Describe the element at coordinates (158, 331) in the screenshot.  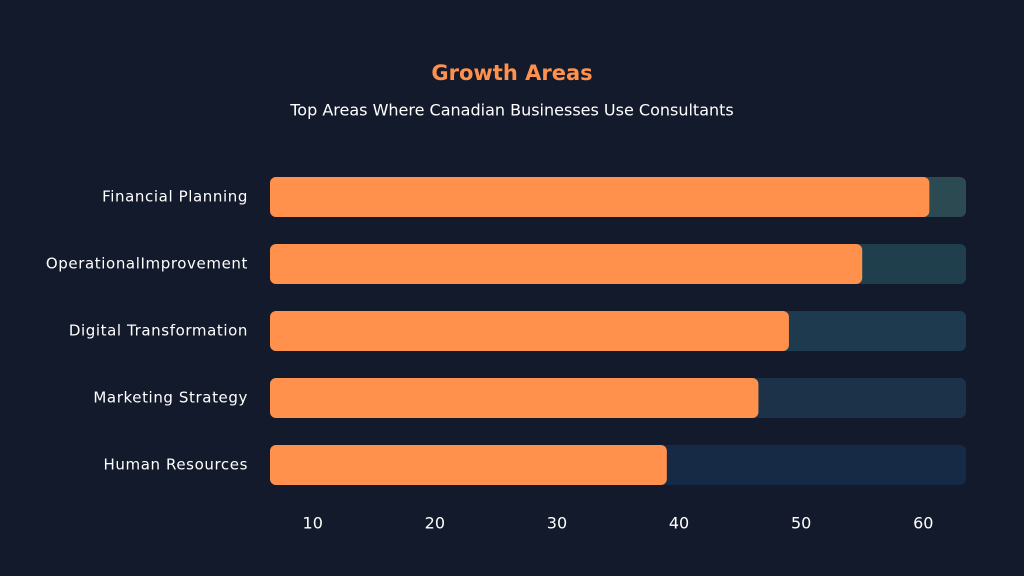
I see `y-tick-label: Digital Transformation` at that location.